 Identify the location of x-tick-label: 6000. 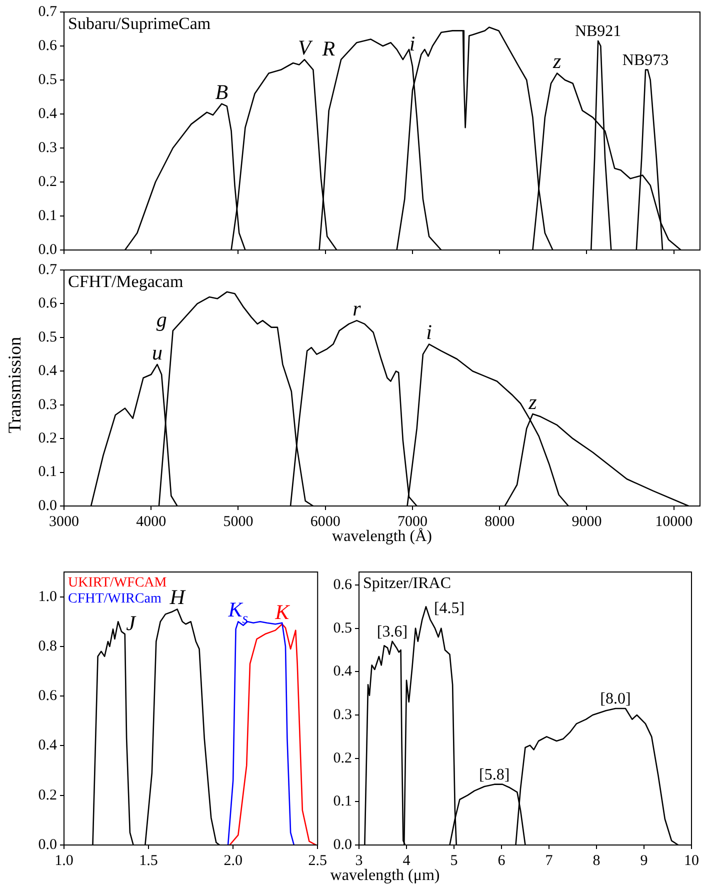
(325, 522).